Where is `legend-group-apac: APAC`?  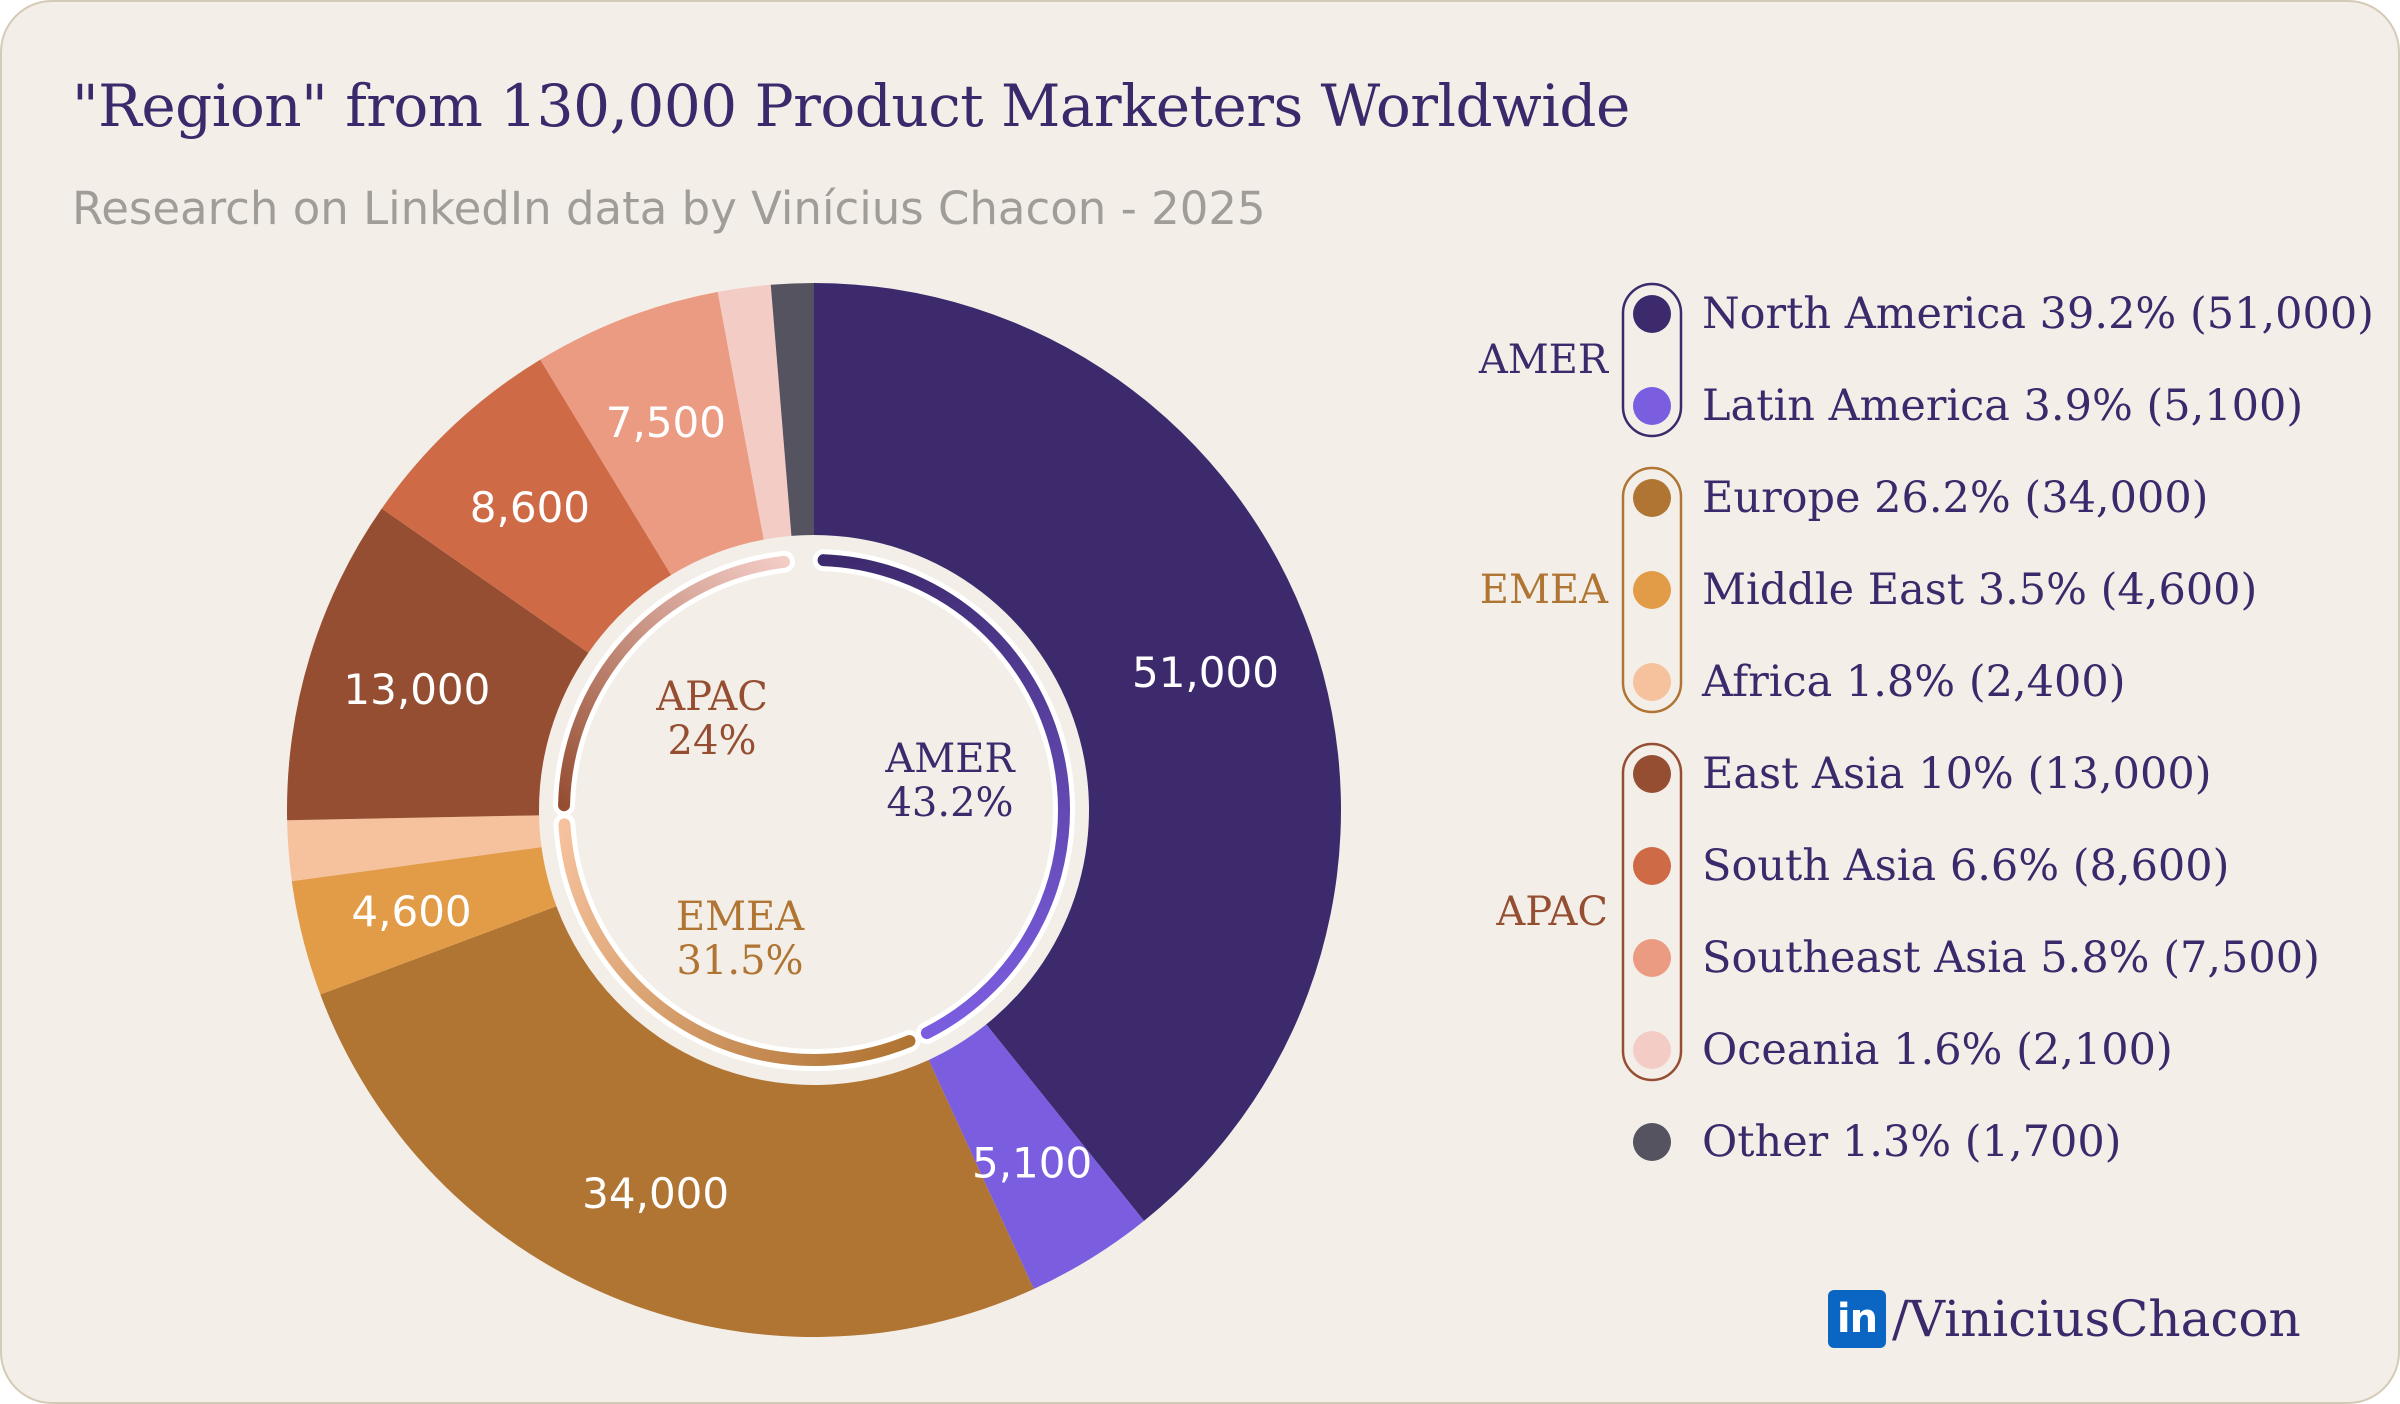 legend-group-apac: APAC is located at coordinates (1551, 912).